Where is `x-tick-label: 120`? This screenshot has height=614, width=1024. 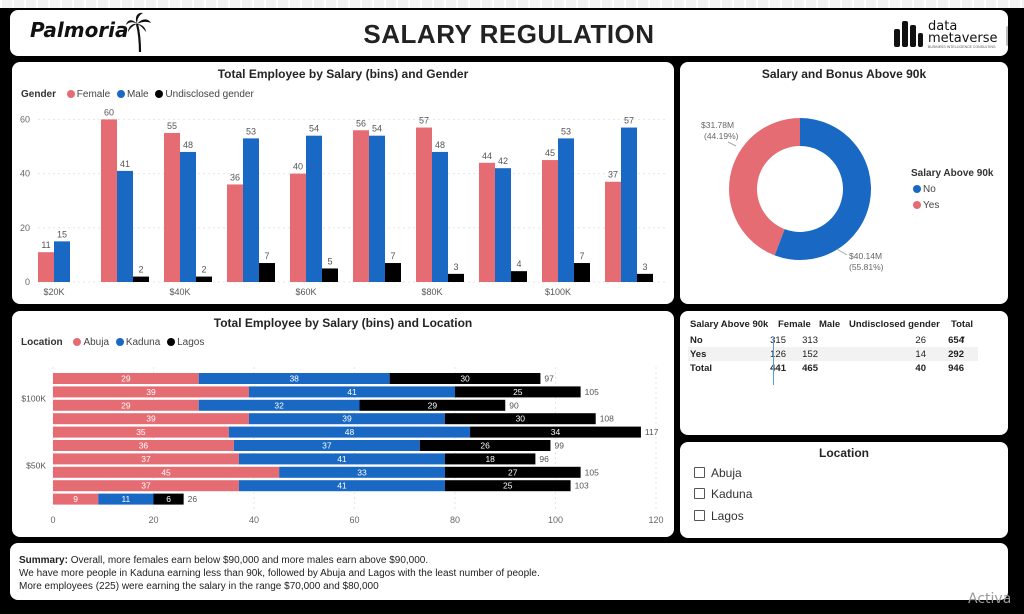 x-tick-label: 120 is located at coordinates (655, 520).